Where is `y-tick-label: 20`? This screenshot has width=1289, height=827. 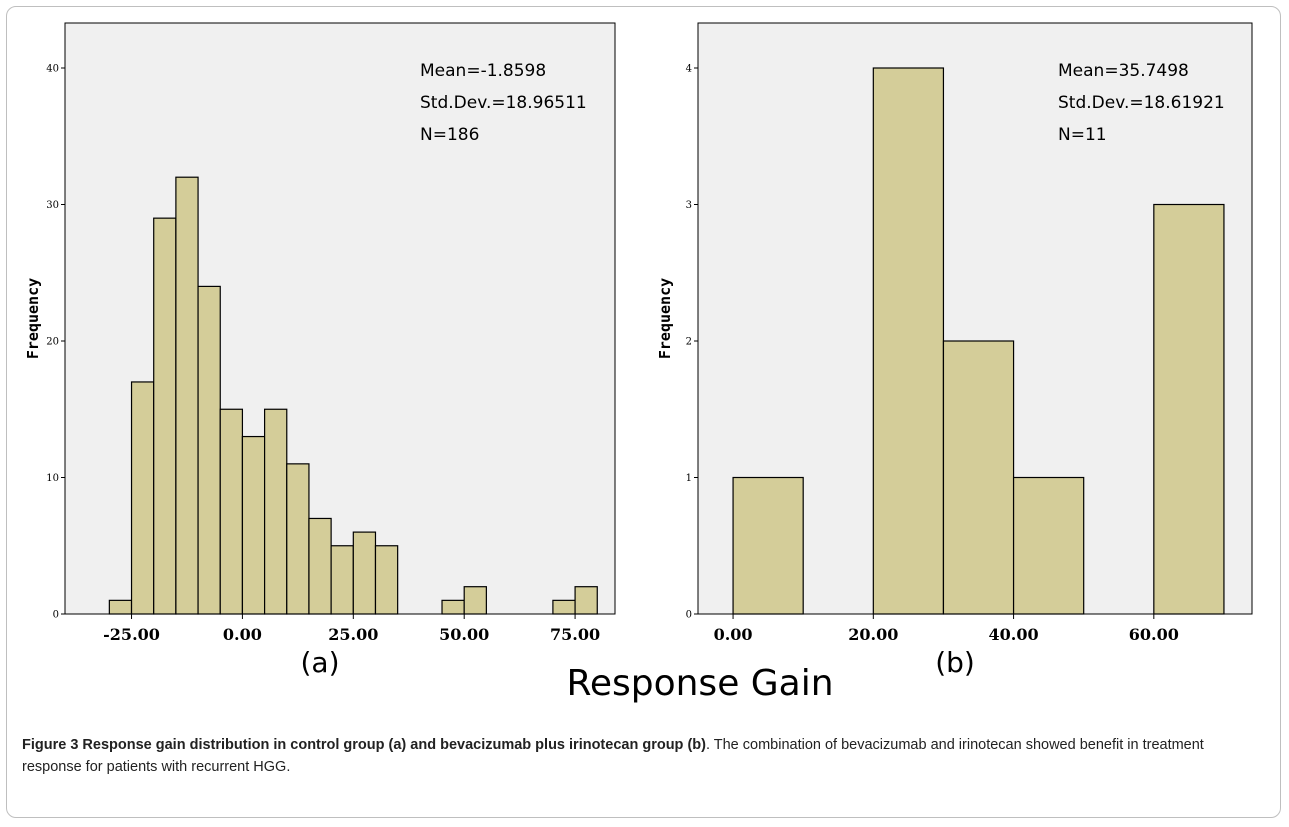 y-tick-label: 20 is located at coordinates (52, 342).